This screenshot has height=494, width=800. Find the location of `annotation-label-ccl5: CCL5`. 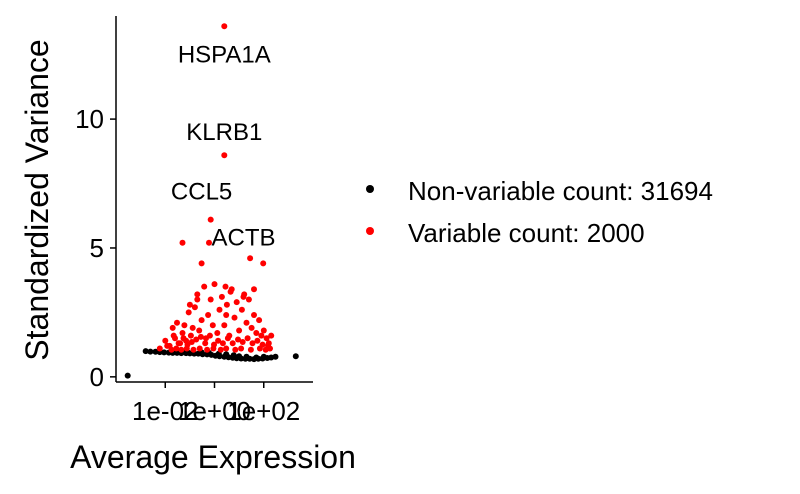

annotation-label-ccl5: CCL5 is located at coordinates (201, 191).